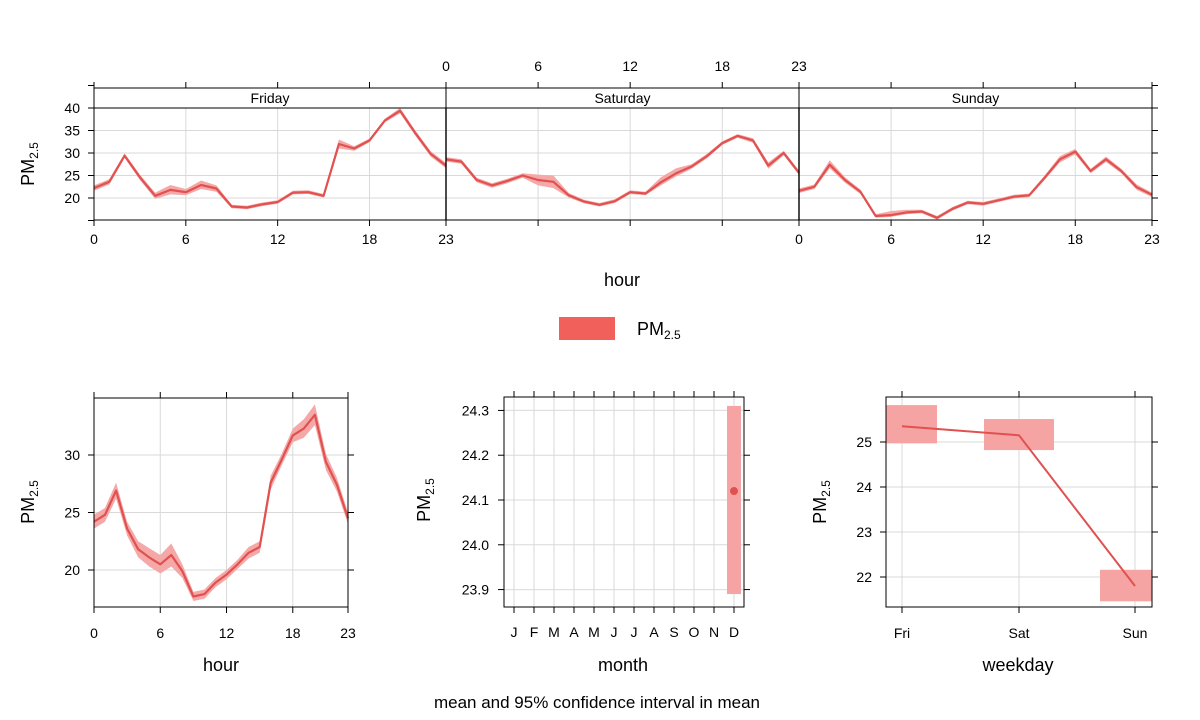 Image resolution: width=1200 pixels, height=720 pixels. I want to click on line-saturday, so click(622, 170).